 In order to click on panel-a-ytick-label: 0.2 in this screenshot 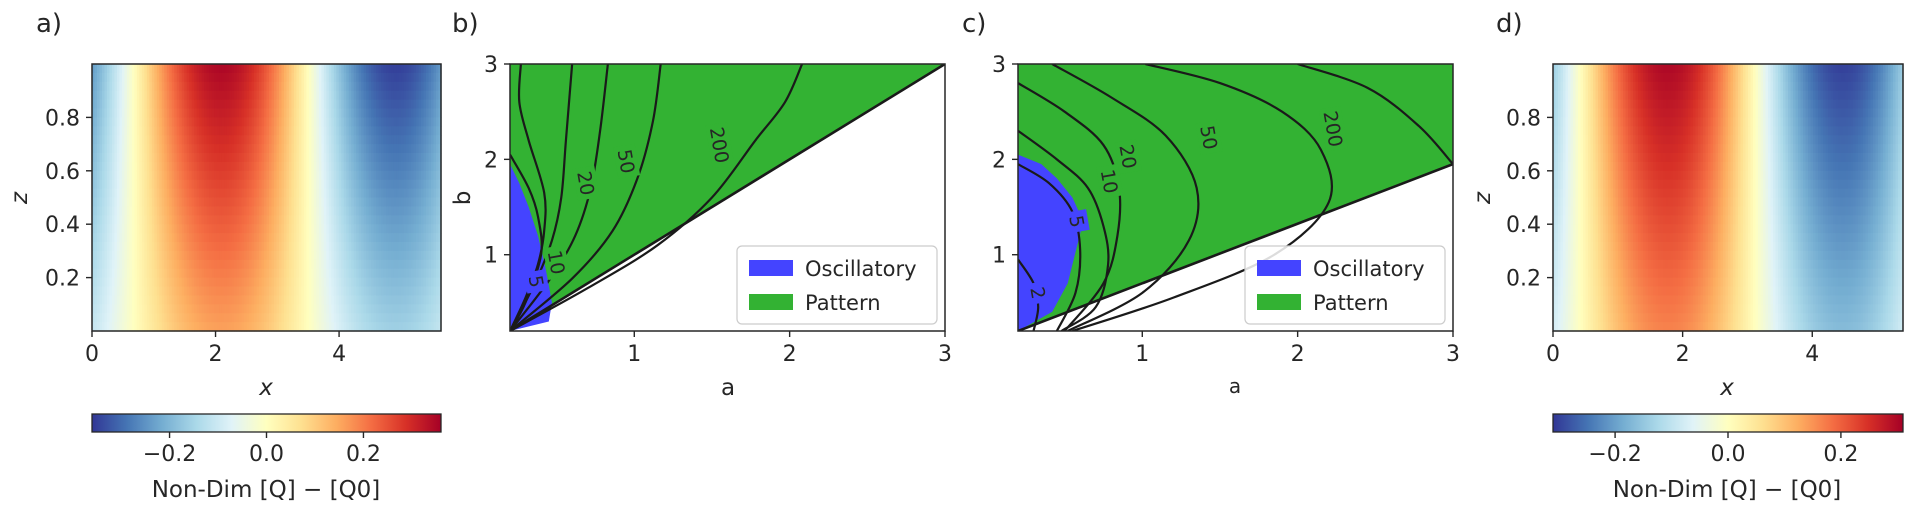, I will do `click(62, 279)`.